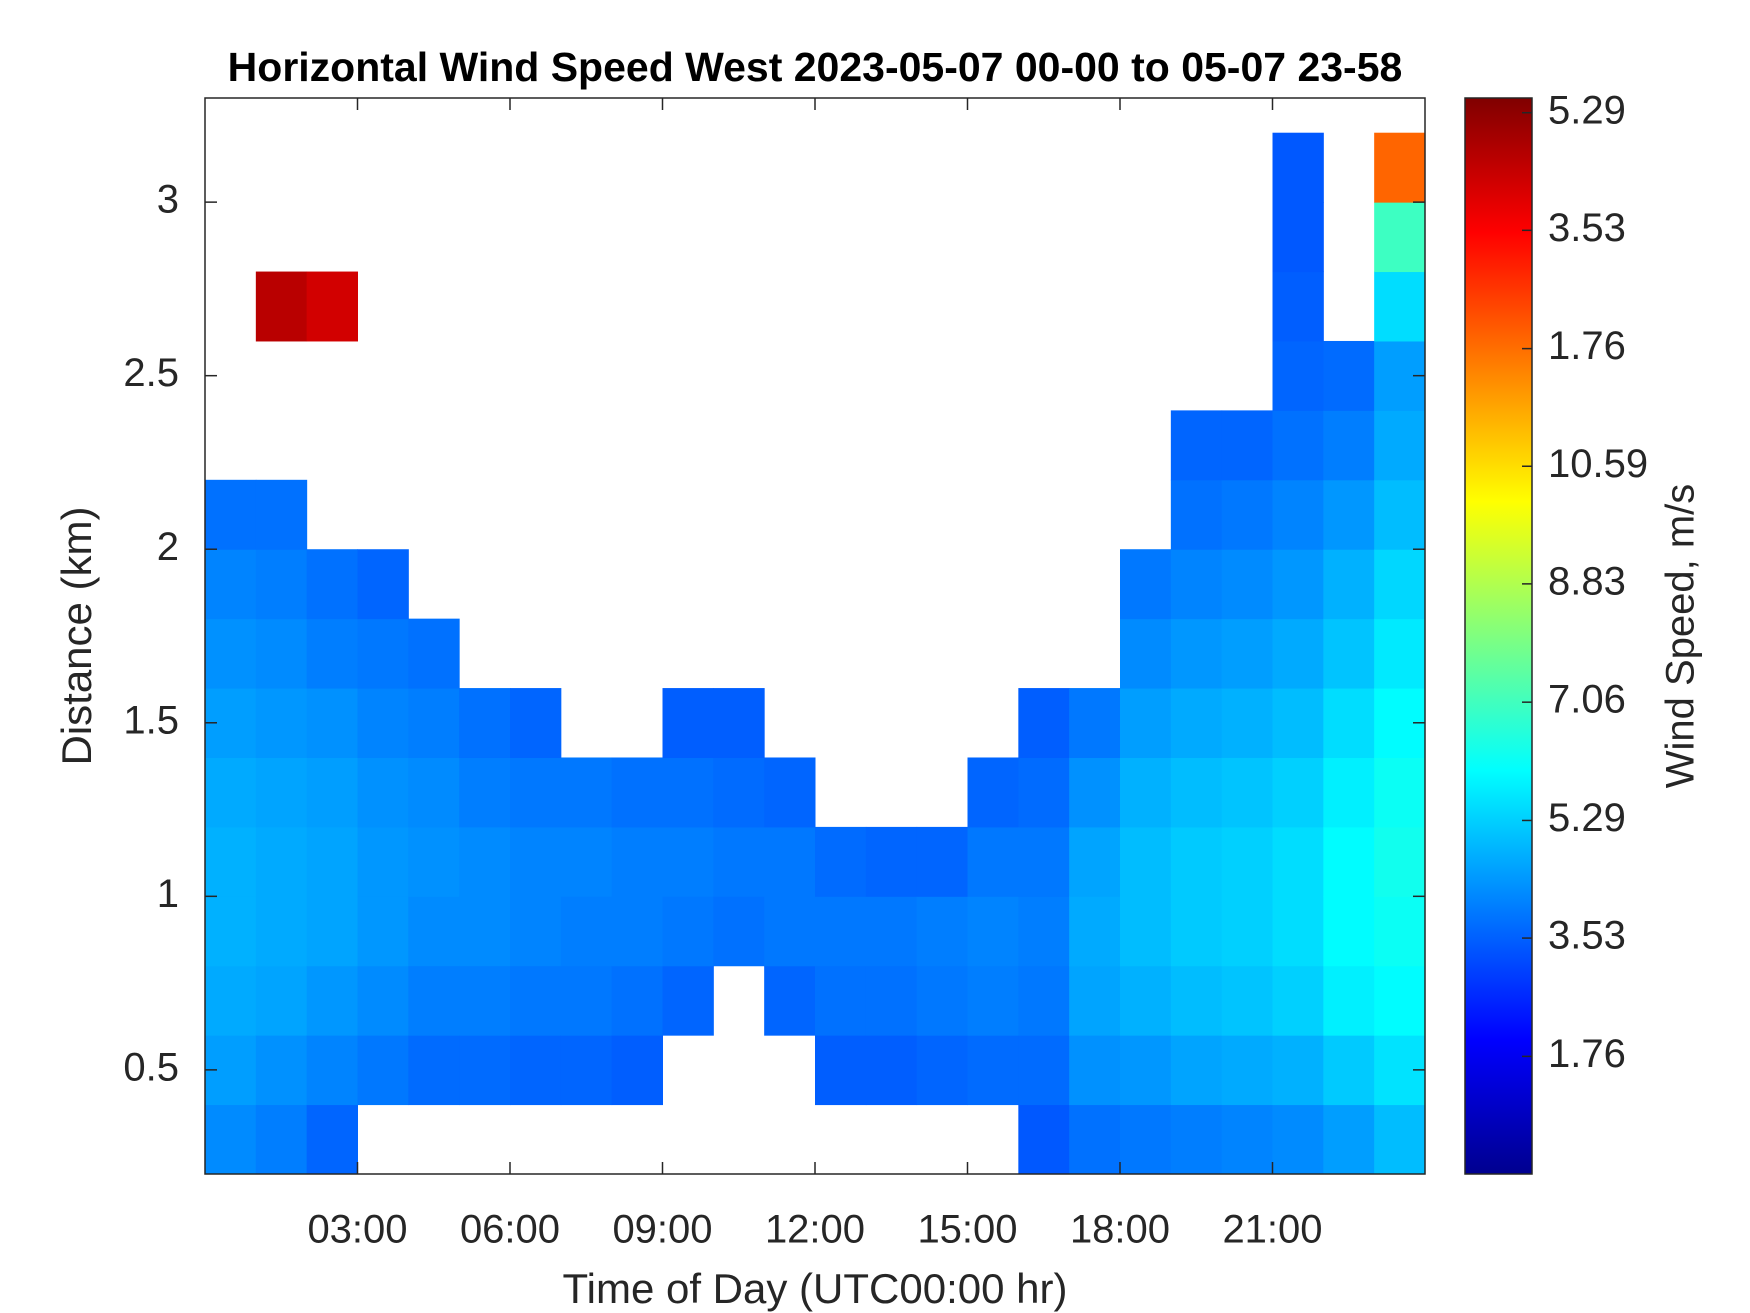 The height and width of the screenshot is (1313, 1750). What do you see at coordinates (1598, 464) in the screenshot?
I see `colorbar-tick-label: 10.59` at bounding box center [1598, 464].